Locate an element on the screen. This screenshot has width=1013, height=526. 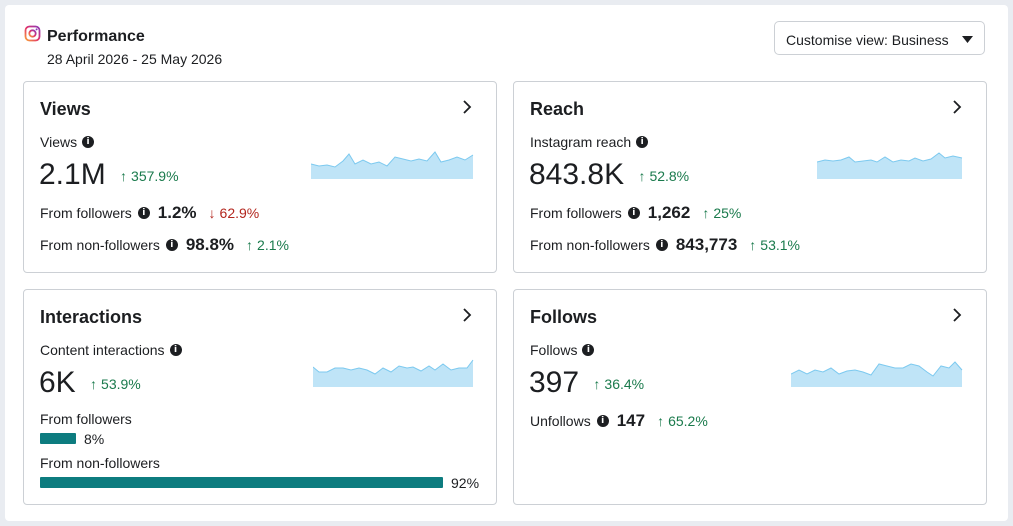
interactions-value-row: 6K ↑ 53.9% is located at coordinates (90, 383).